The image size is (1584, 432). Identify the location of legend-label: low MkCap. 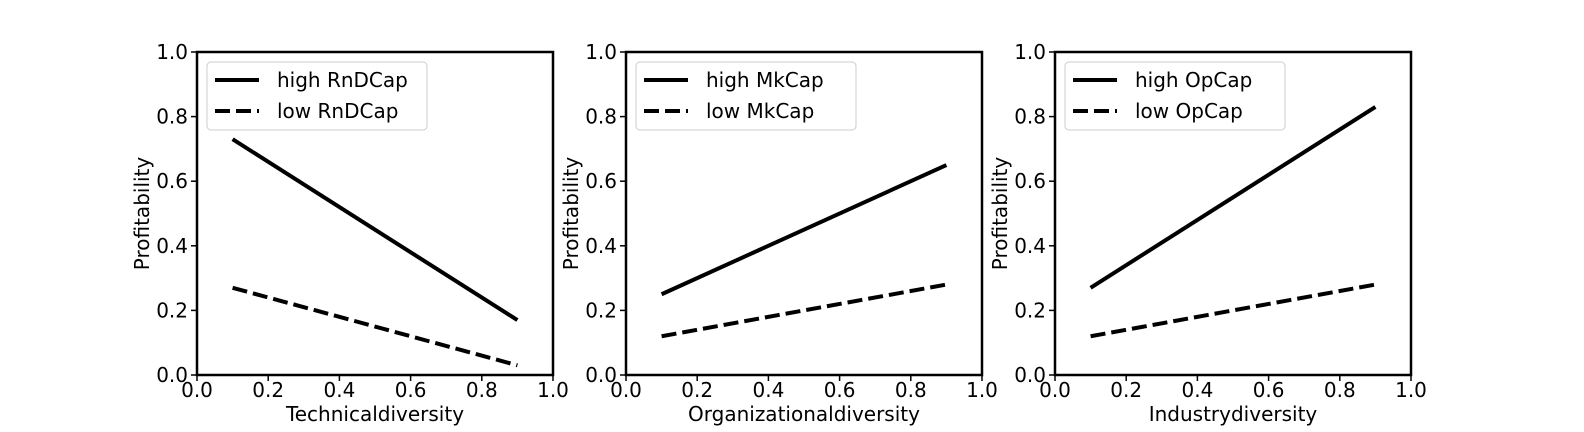
(760, 111).